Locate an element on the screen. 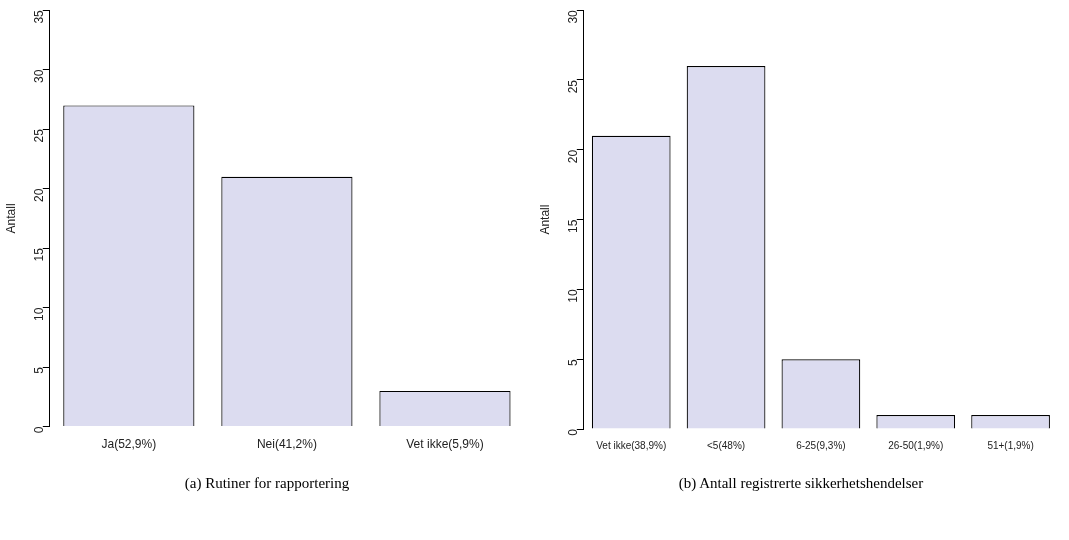 This screenshot has width=1069, height=540. text: (a) Rutiner for rapportering is located at coordinates (267, 483).